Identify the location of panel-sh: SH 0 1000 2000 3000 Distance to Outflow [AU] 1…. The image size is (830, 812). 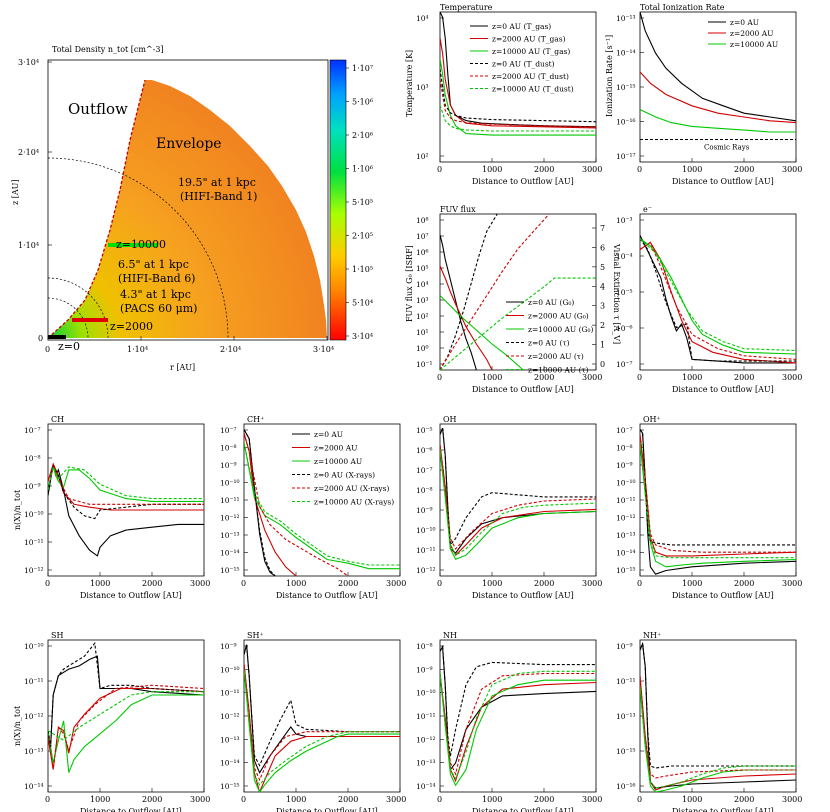
(111, 721).